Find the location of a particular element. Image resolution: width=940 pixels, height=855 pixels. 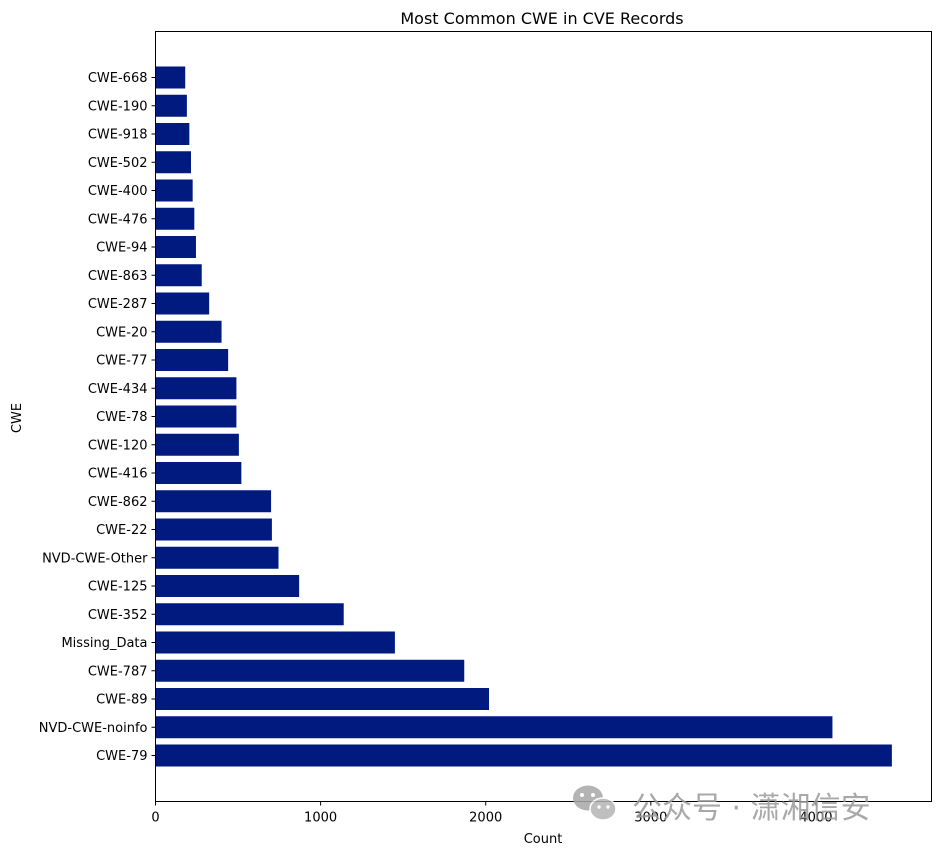

x-axis-ticks: 0 1000 2000 3000 4000 is located at coordinates (491, 813).